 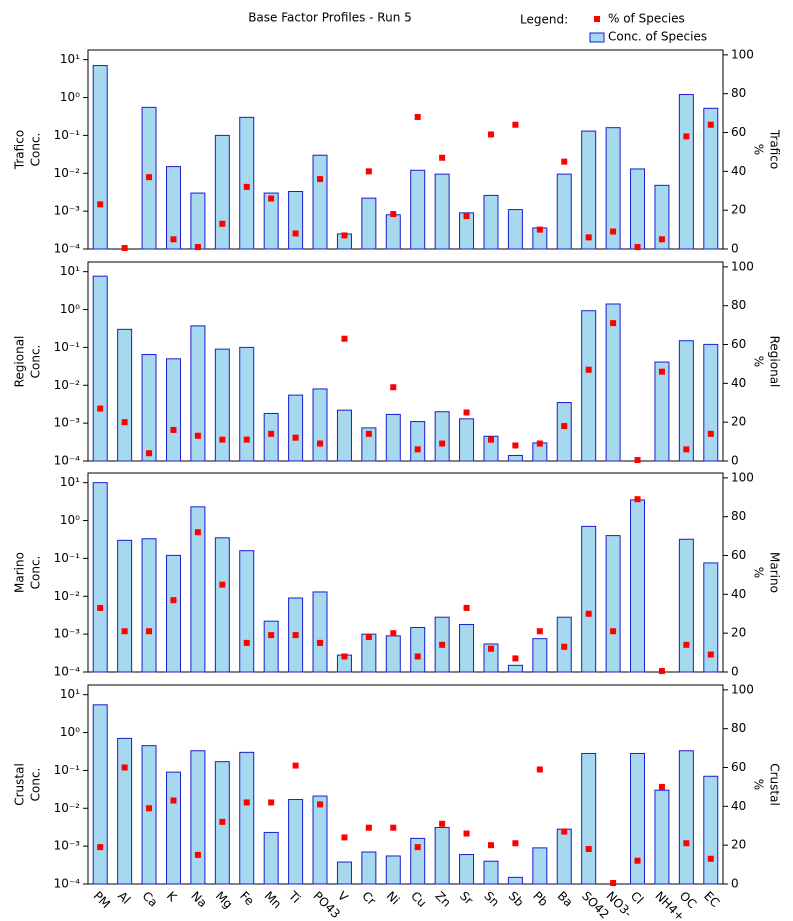 What do you see at coordinates (393, 898) in the screenshot?
I see `x-tick-label: Ni` at bounding box center [393, 898].